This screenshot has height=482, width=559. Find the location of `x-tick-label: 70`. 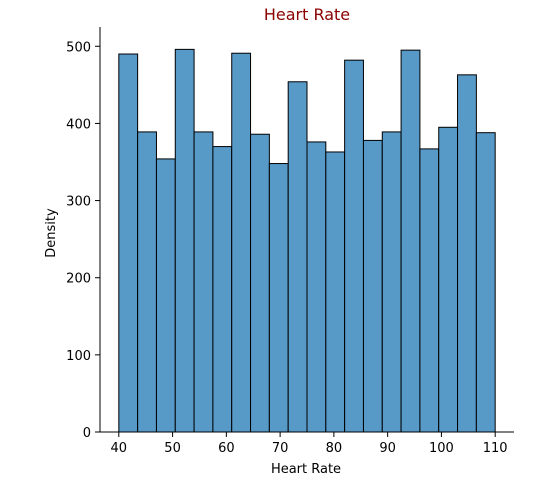

x-tick-label: 70 is located at coordinates (280, 448).